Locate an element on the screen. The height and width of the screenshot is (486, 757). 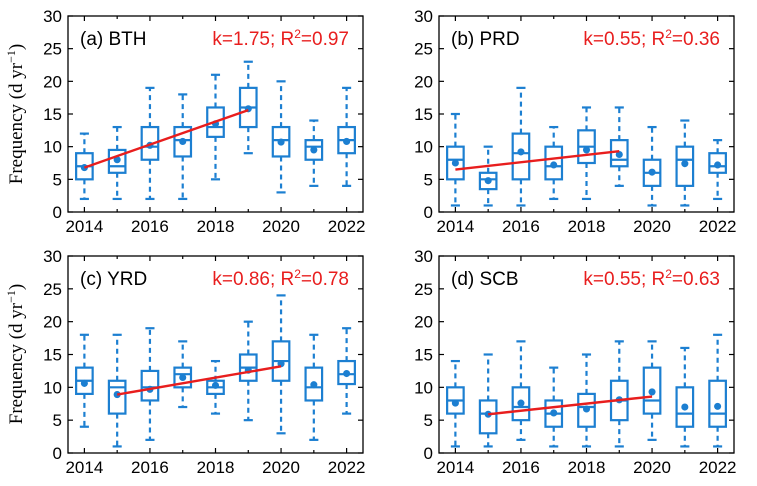
box-2014 is located at coordinates (455, 159).